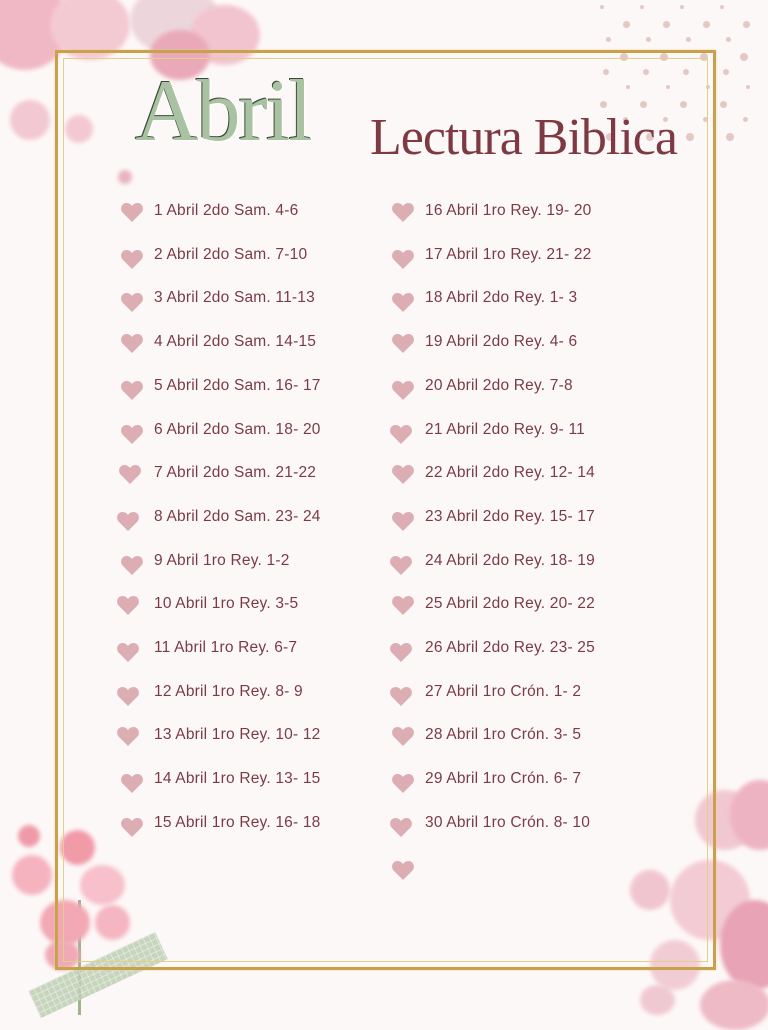  Describe the element at coordinates (492, 651) in the screenshot. I see `reading-item: 26 Abril 2do Rey. 23- 25` at that location.